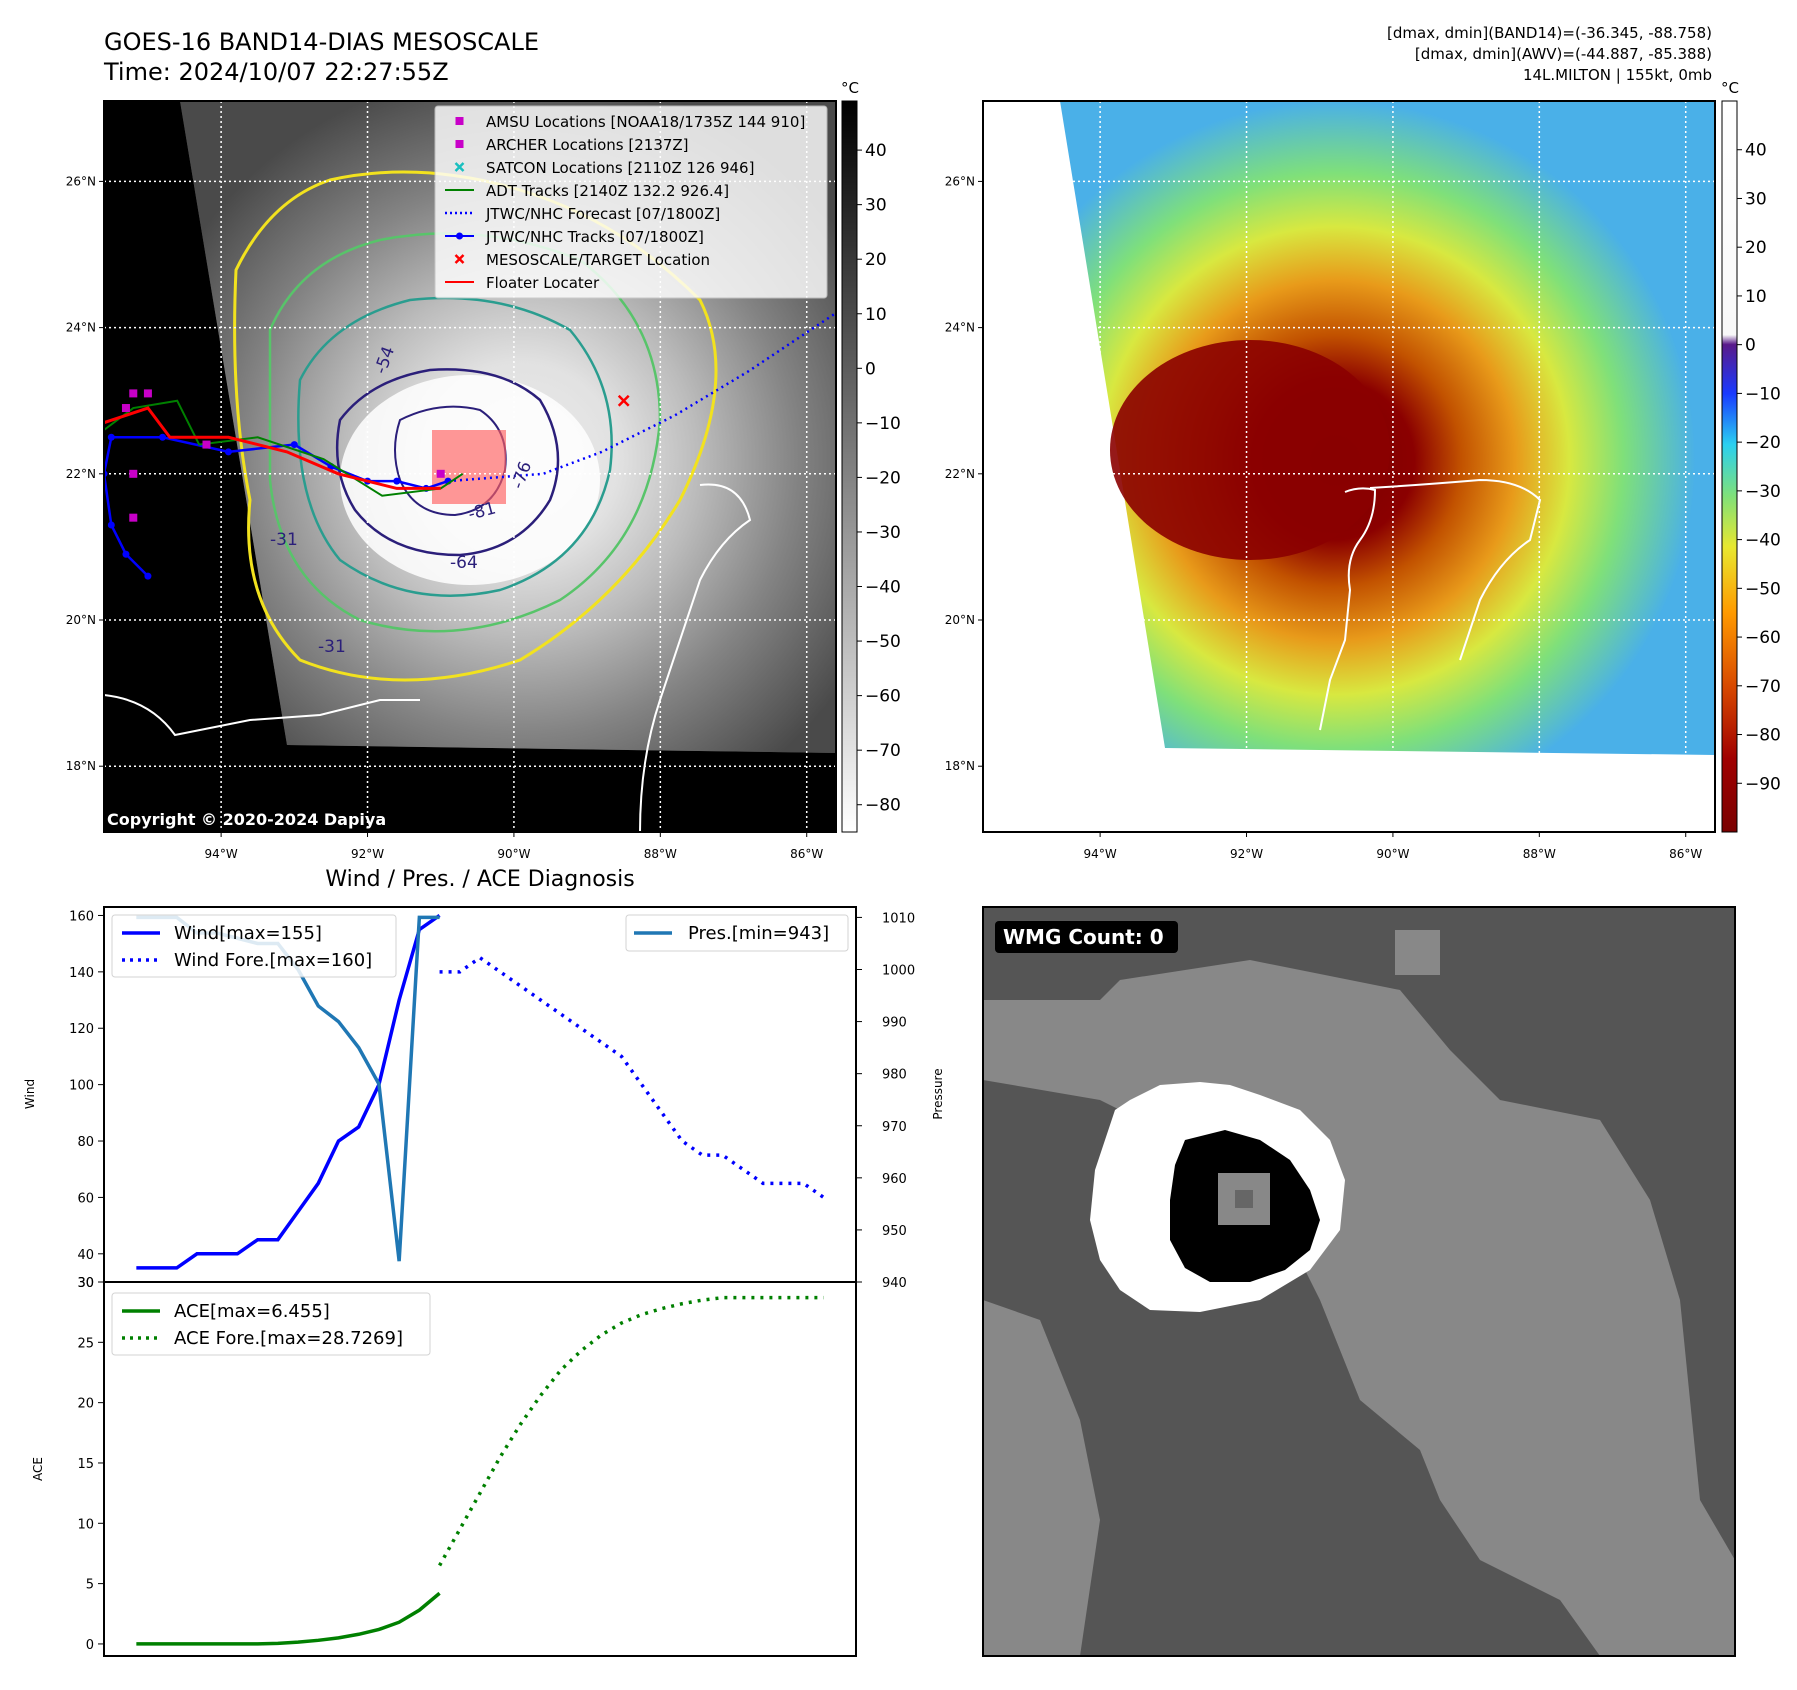 The width and height of the screenshot is (1797, 1690). What do you see at coordinates (459, 236) in the screenshot?
I see `legend-dot-marker` at bounding box center [459, 236].